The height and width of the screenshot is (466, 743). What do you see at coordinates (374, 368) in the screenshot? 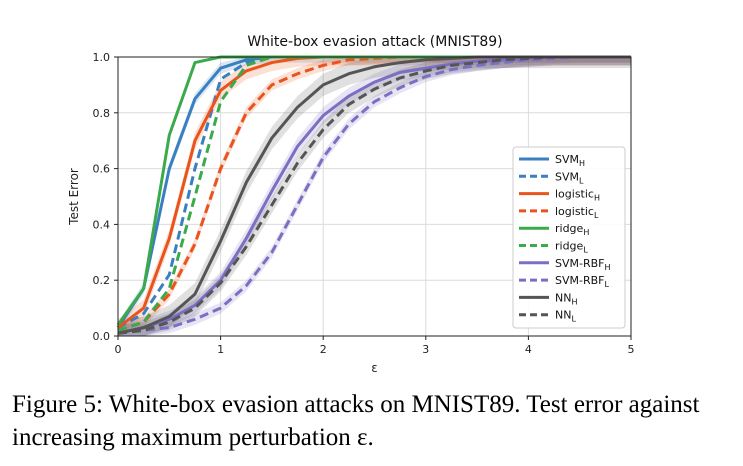
I see `x-axis-label: ε` at bounding box center [374, 368].